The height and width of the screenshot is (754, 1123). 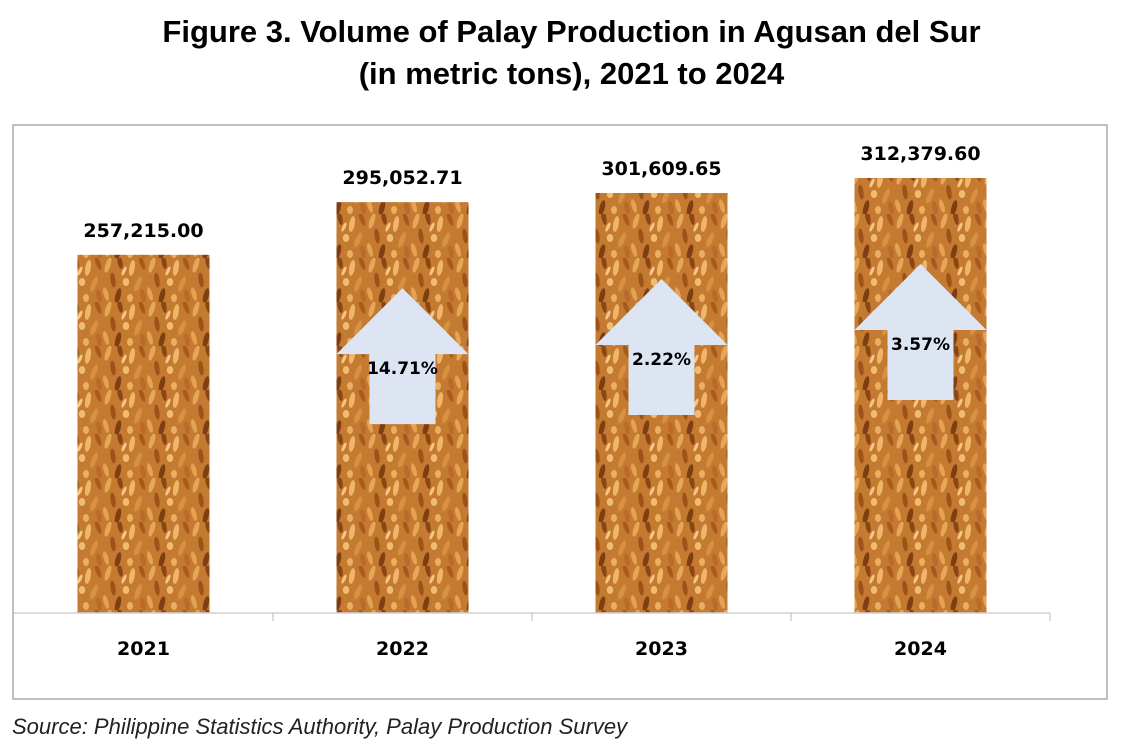 What do you see at coordinates (402, 356) in the screenshot?
I see `growth-arrow-2022` at bounding box center [402, 356].